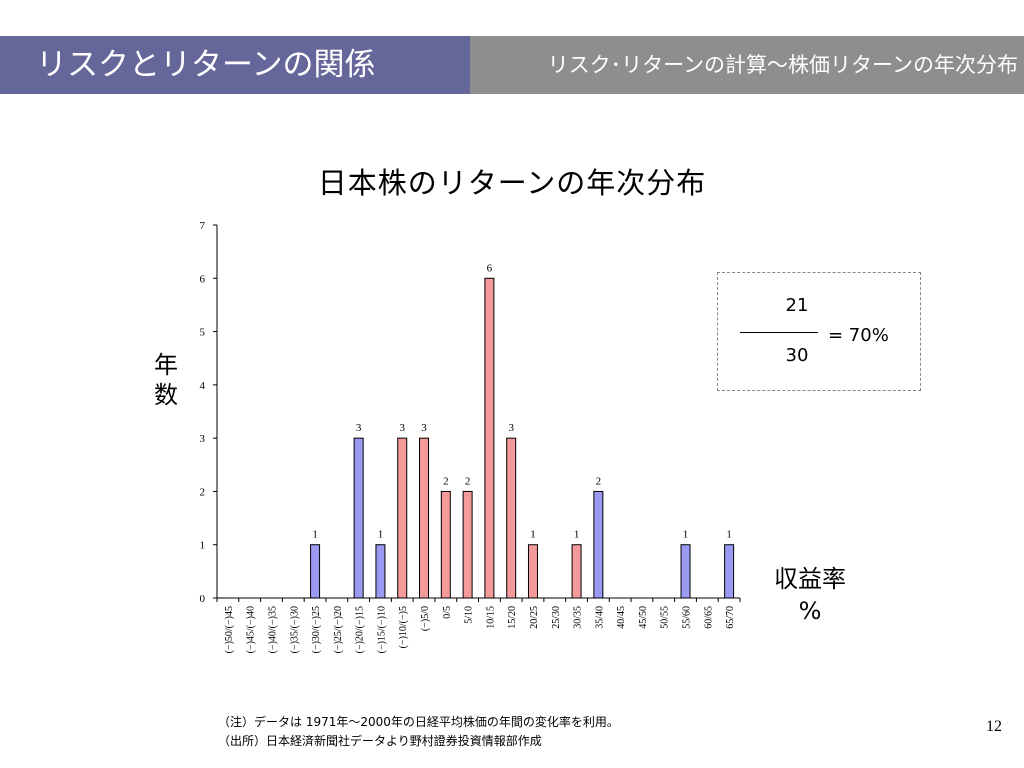 The width and height of the screenshot is (1024, 768). Describe the element at coordinates (203, 333) in the screenshot. I see `y-tick-label: 5` at that location.